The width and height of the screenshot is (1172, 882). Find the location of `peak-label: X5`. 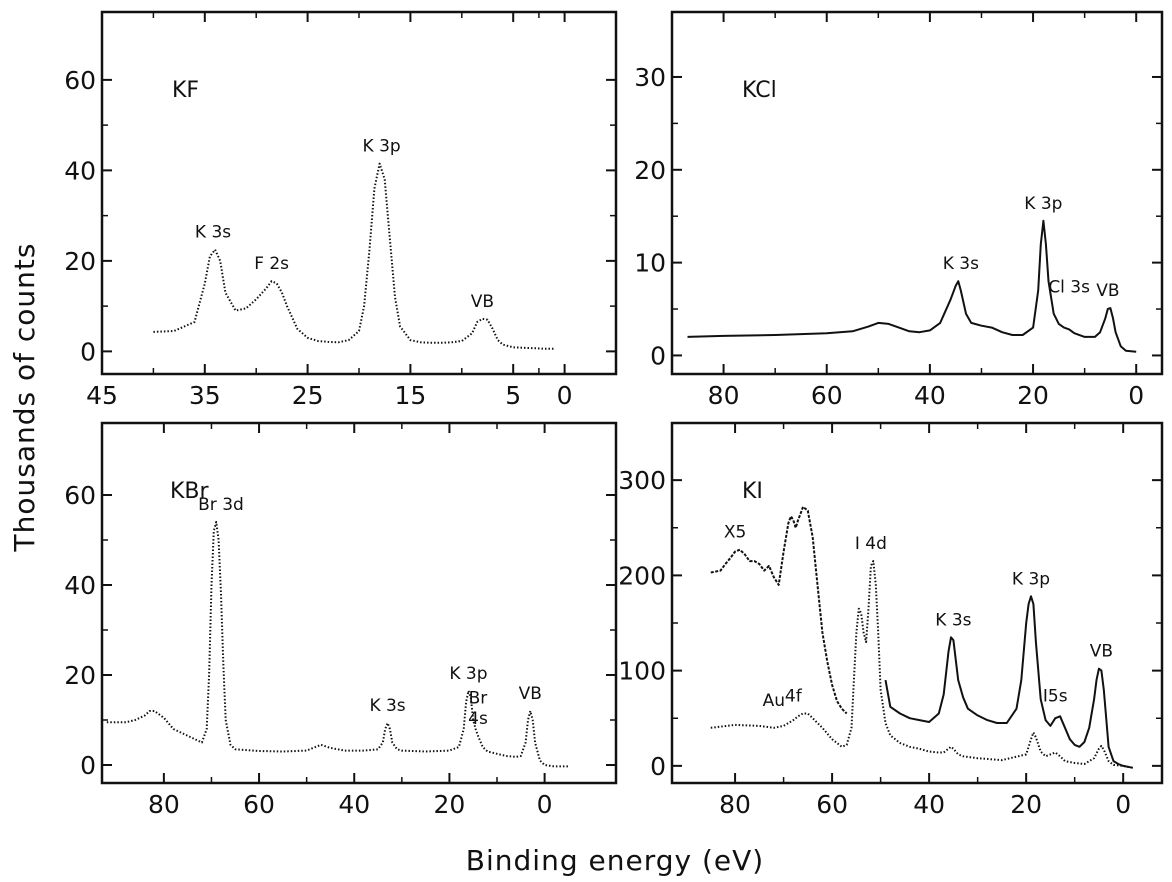

peak-label: X5 is located at coordinates (735, 533).